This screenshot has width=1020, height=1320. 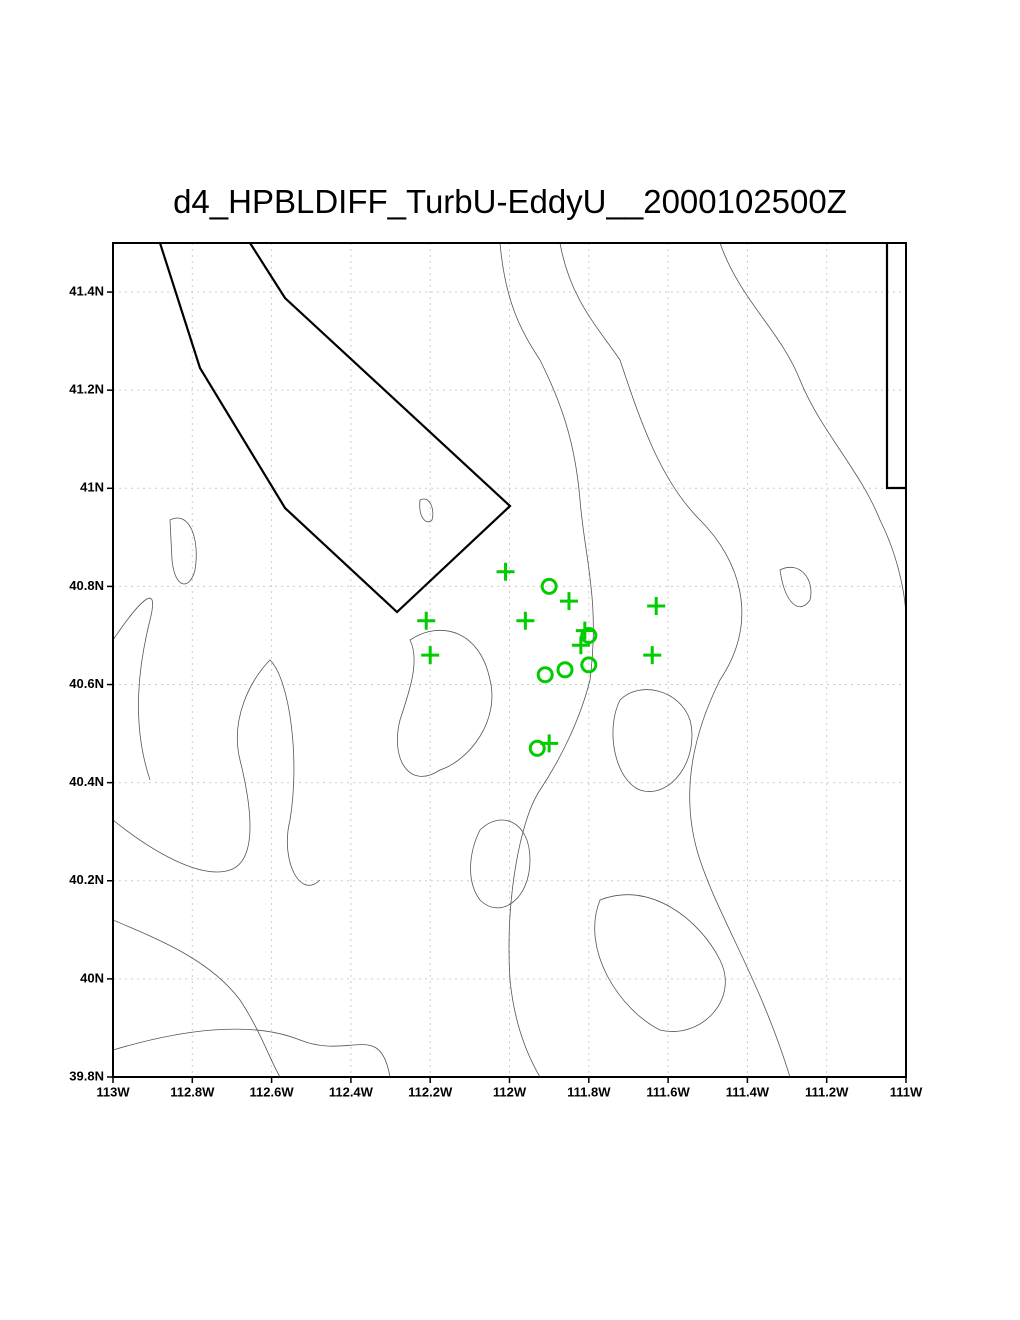 What do you see at coordinates (192, 1091) in the screenshot?
I see `x-tick-label: 112.8W` at bounding box center [192, 1091].